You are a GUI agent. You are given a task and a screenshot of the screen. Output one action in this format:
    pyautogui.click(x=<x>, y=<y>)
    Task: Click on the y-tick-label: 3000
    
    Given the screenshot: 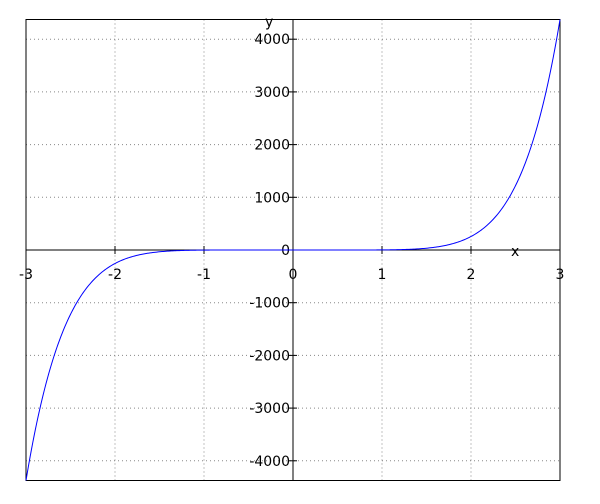 What is the action you would take?
    pyautogui.click(x=272, y=93)
    